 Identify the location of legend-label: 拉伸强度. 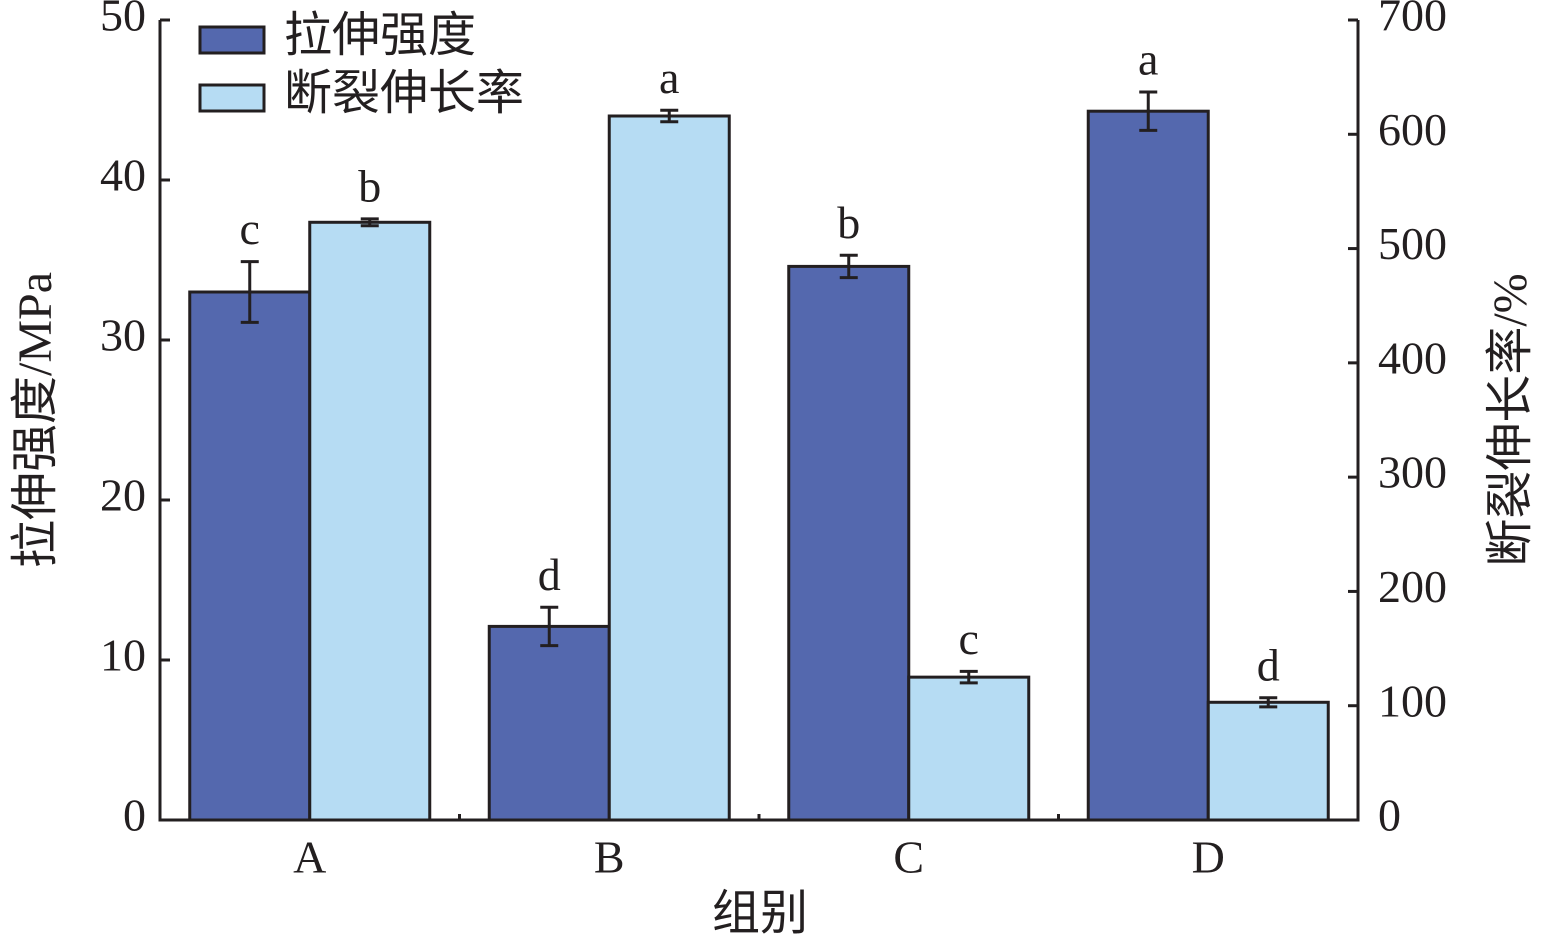
(380, 35).